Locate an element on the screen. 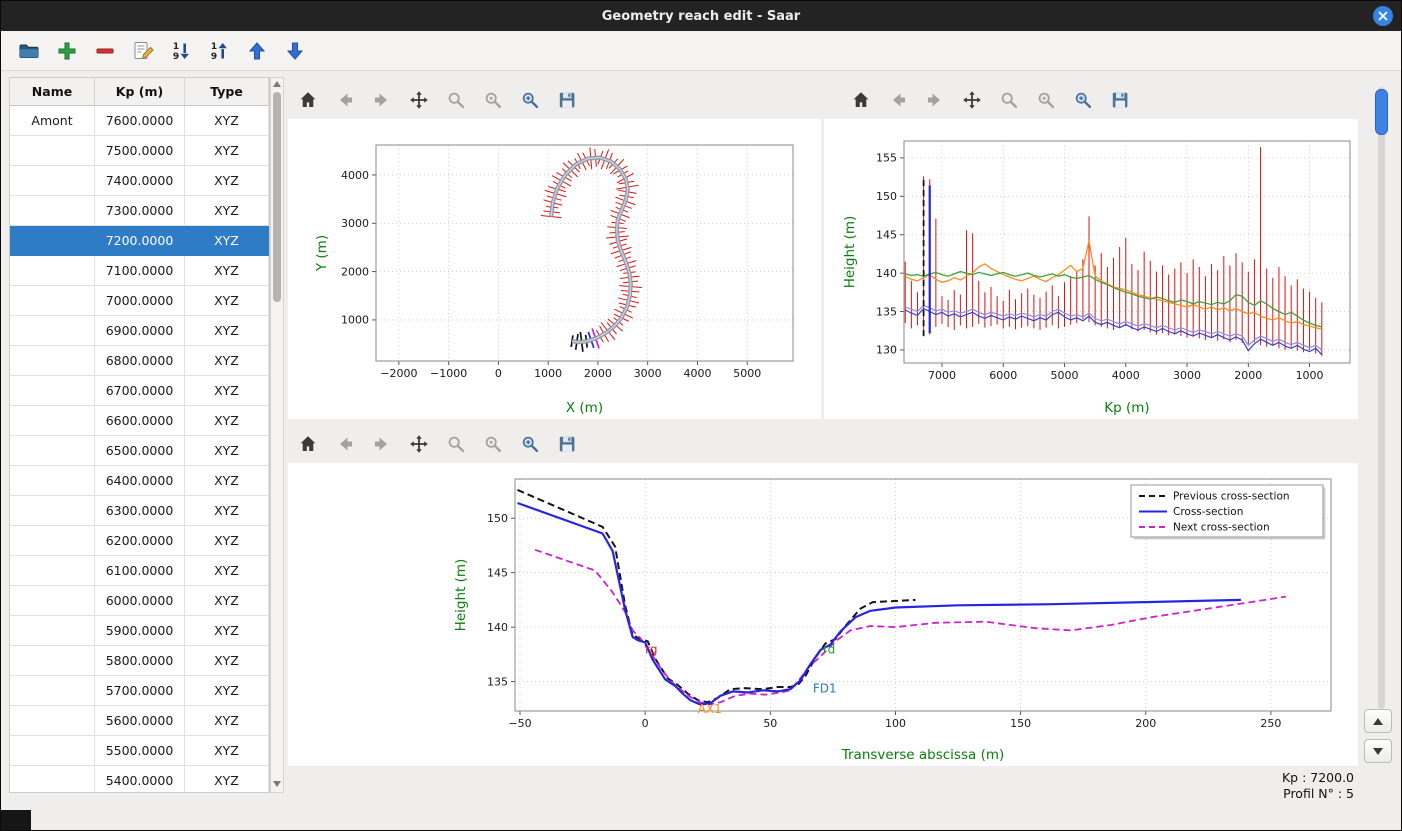 The height and width of the screenshot is (831, 1402). cell-kp: 7100.0000 is located at coordinates (140, 271).